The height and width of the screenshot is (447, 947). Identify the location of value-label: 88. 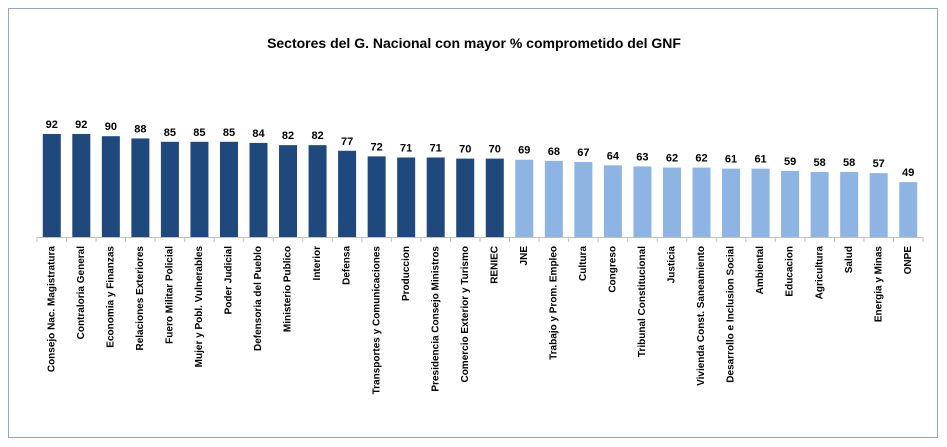
(140, 129).